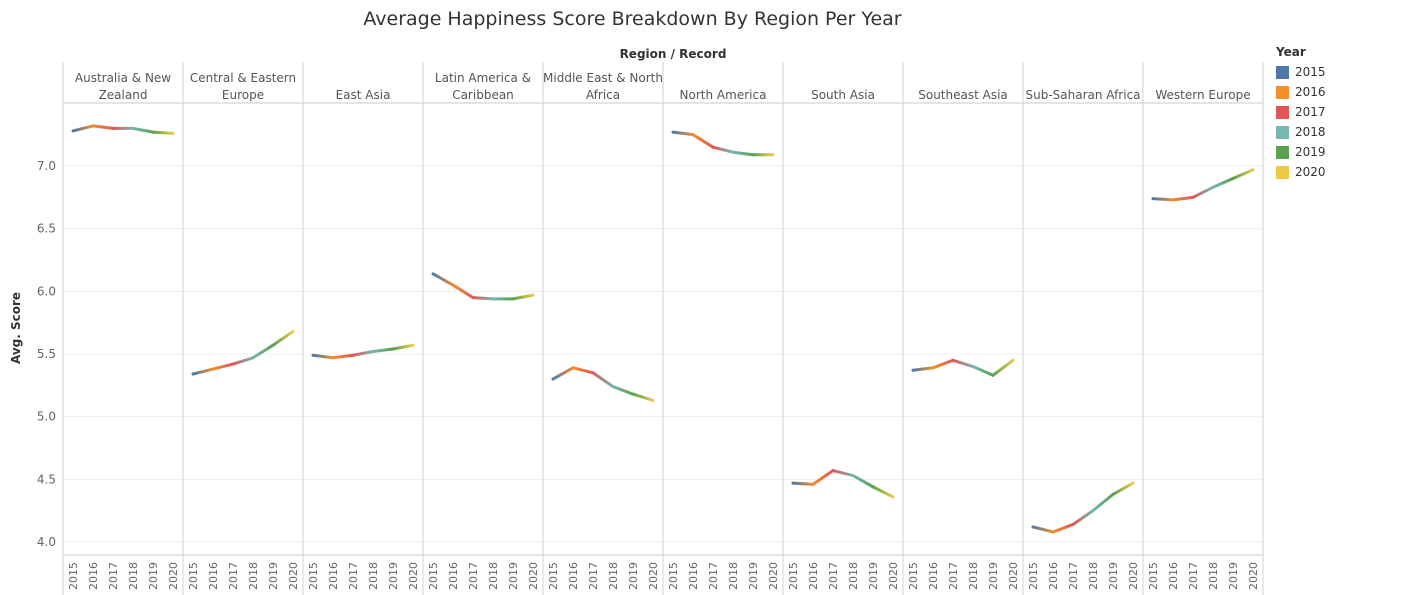  What do you see at coordinates (673, 54) in the screenshot?
I see `column-header: Region / Record` at bounding box center [673, 54].